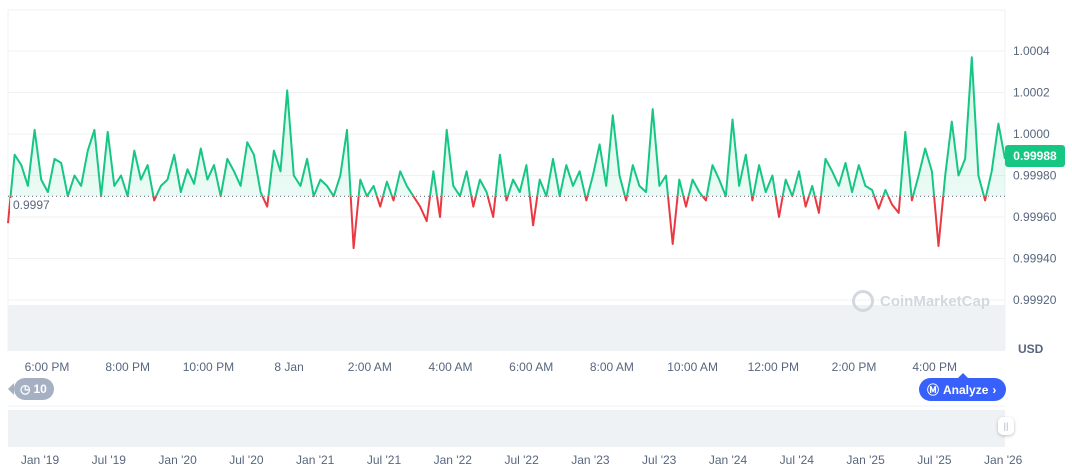 This screenshot has height=470, width=1072. I want to click on x-tick-label: 4:00 AM, so click(450, 367).